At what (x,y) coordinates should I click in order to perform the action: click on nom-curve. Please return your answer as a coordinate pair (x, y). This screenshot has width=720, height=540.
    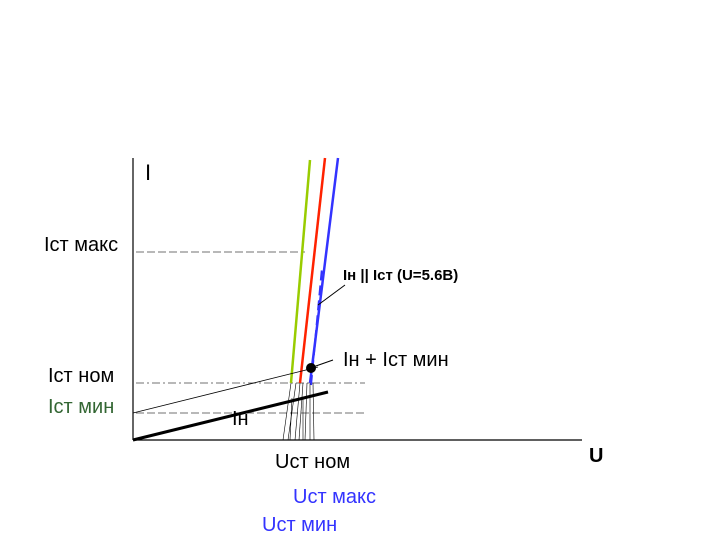
    Looking at the image, I should click on (312, 270).